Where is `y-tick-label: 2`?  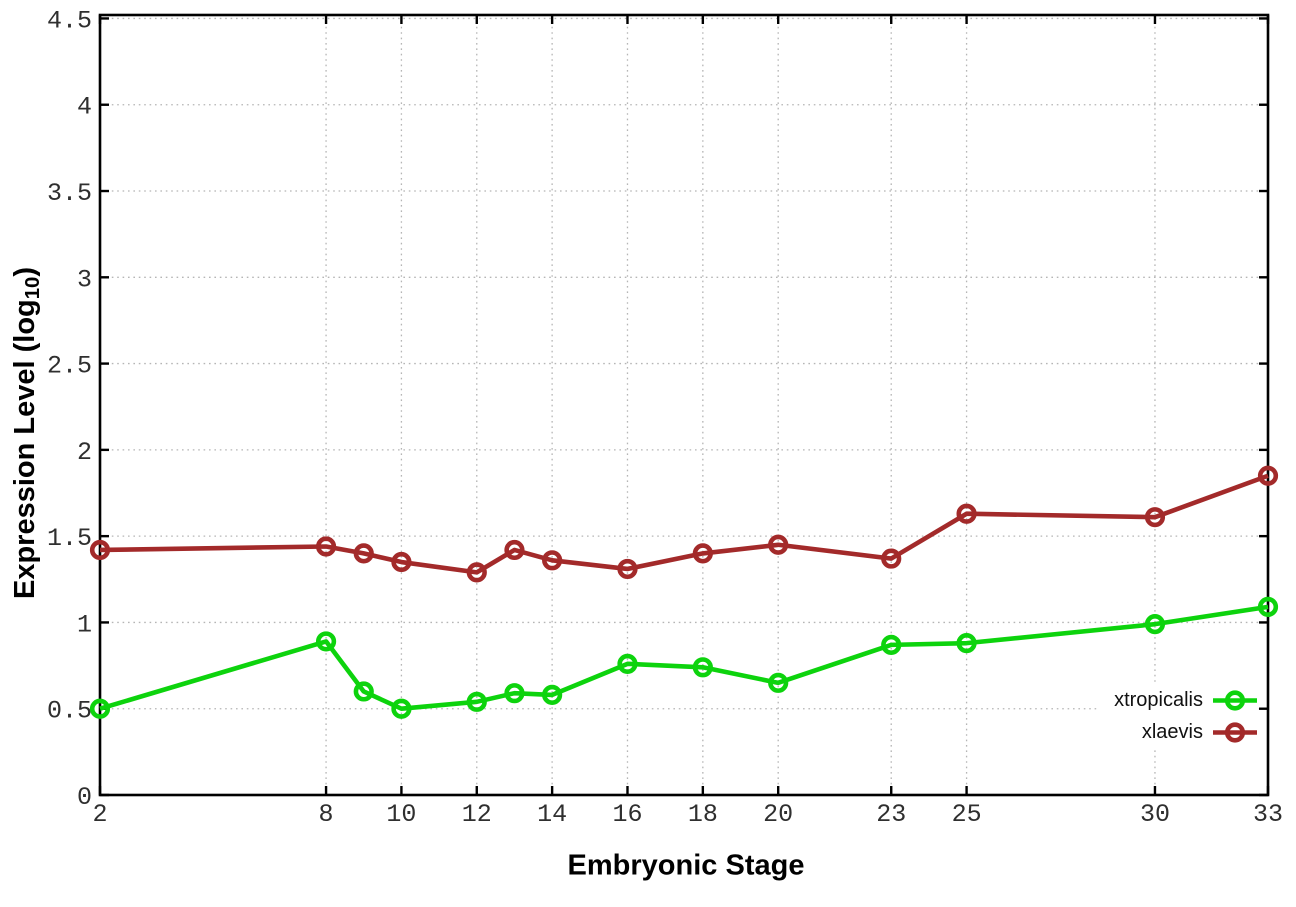
y-tick-label: 2 is located at coordinates (84, 452).